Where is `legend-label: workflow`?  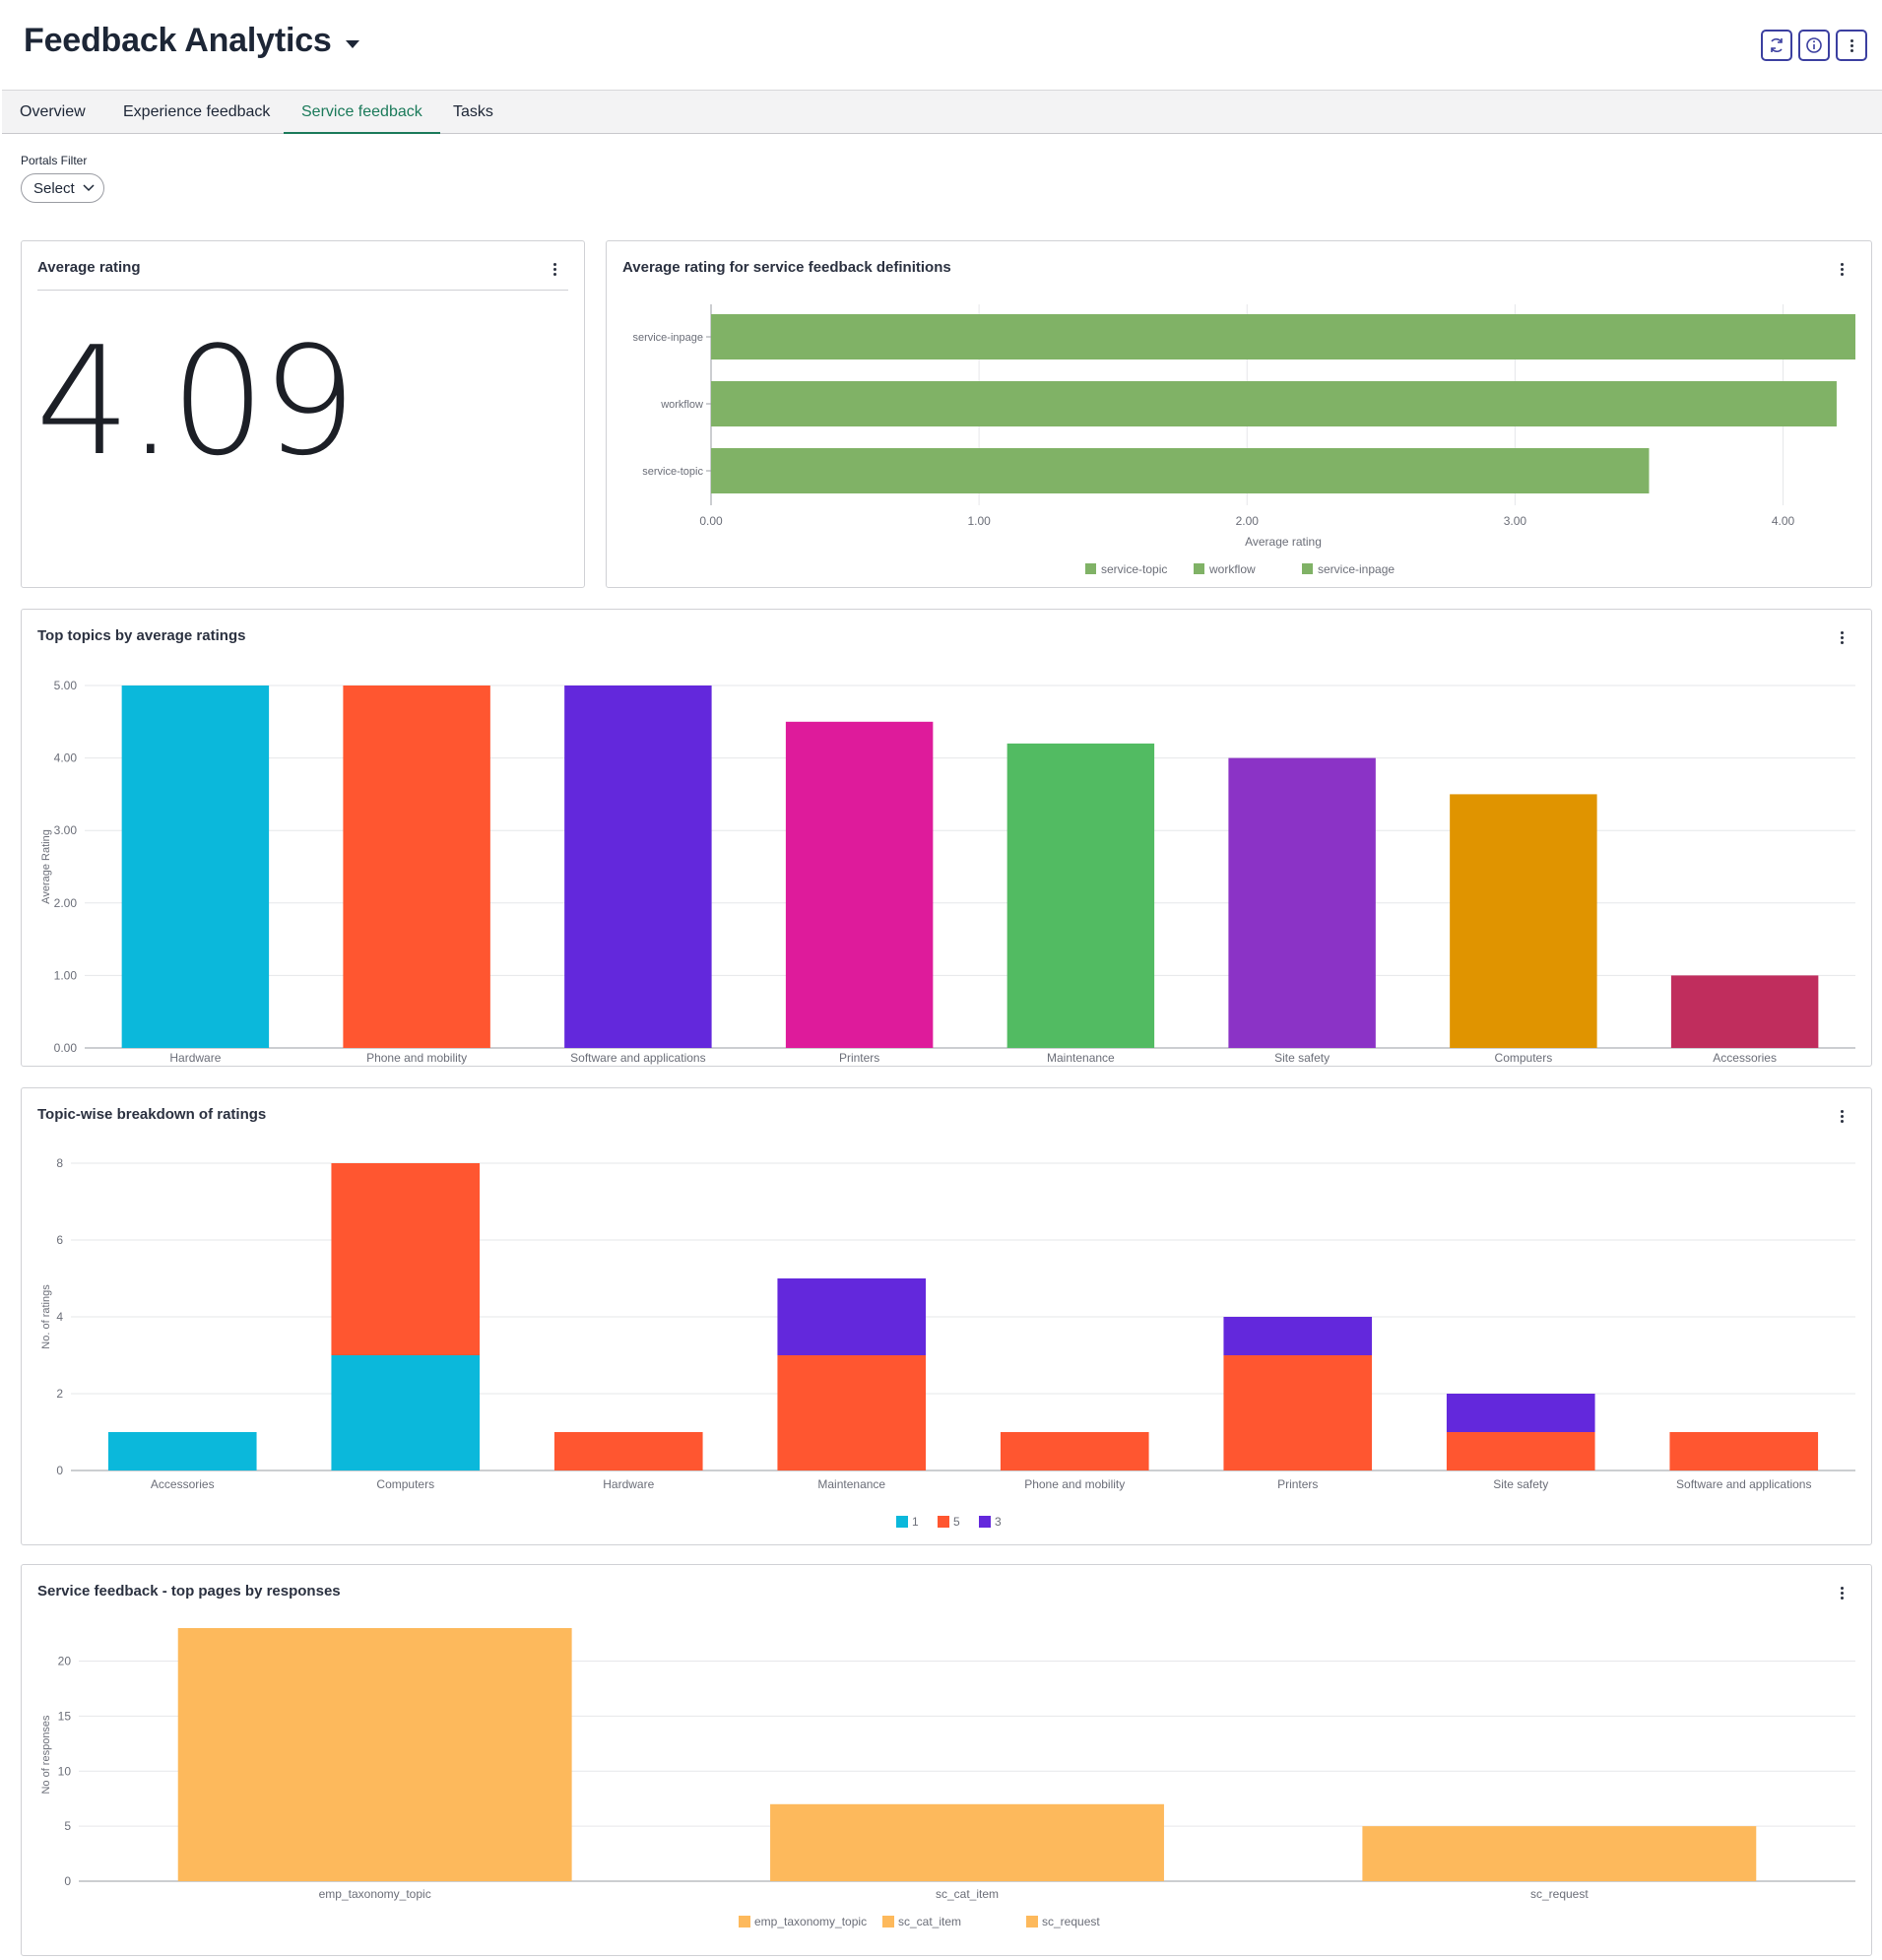 legend-label: workflow is located at coordinates (1232, 569).